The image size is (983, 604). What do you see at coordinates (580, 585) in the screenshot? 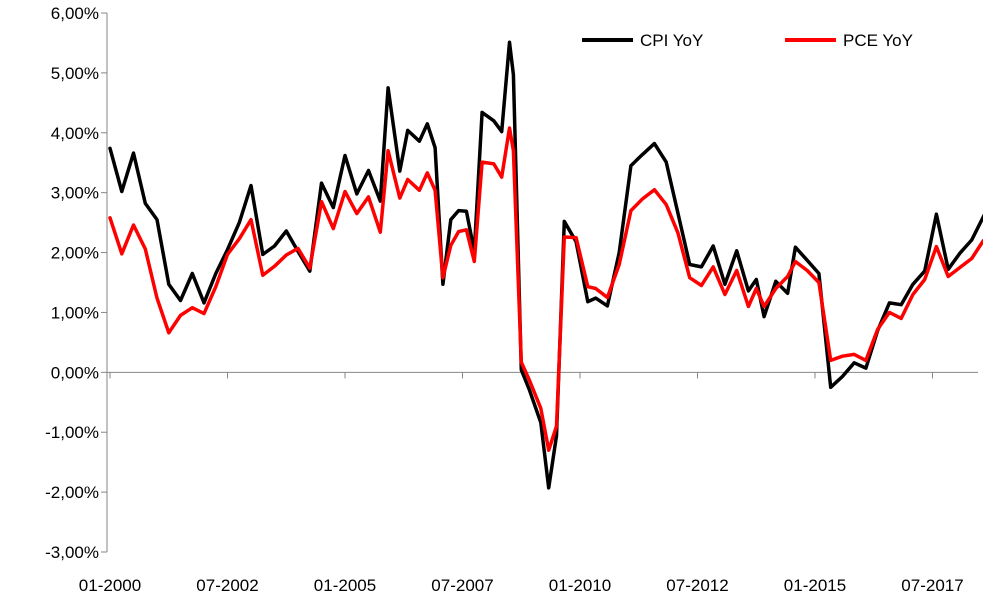
I see `x-tick-label: 01-2010` at bounding box center [580, 585].